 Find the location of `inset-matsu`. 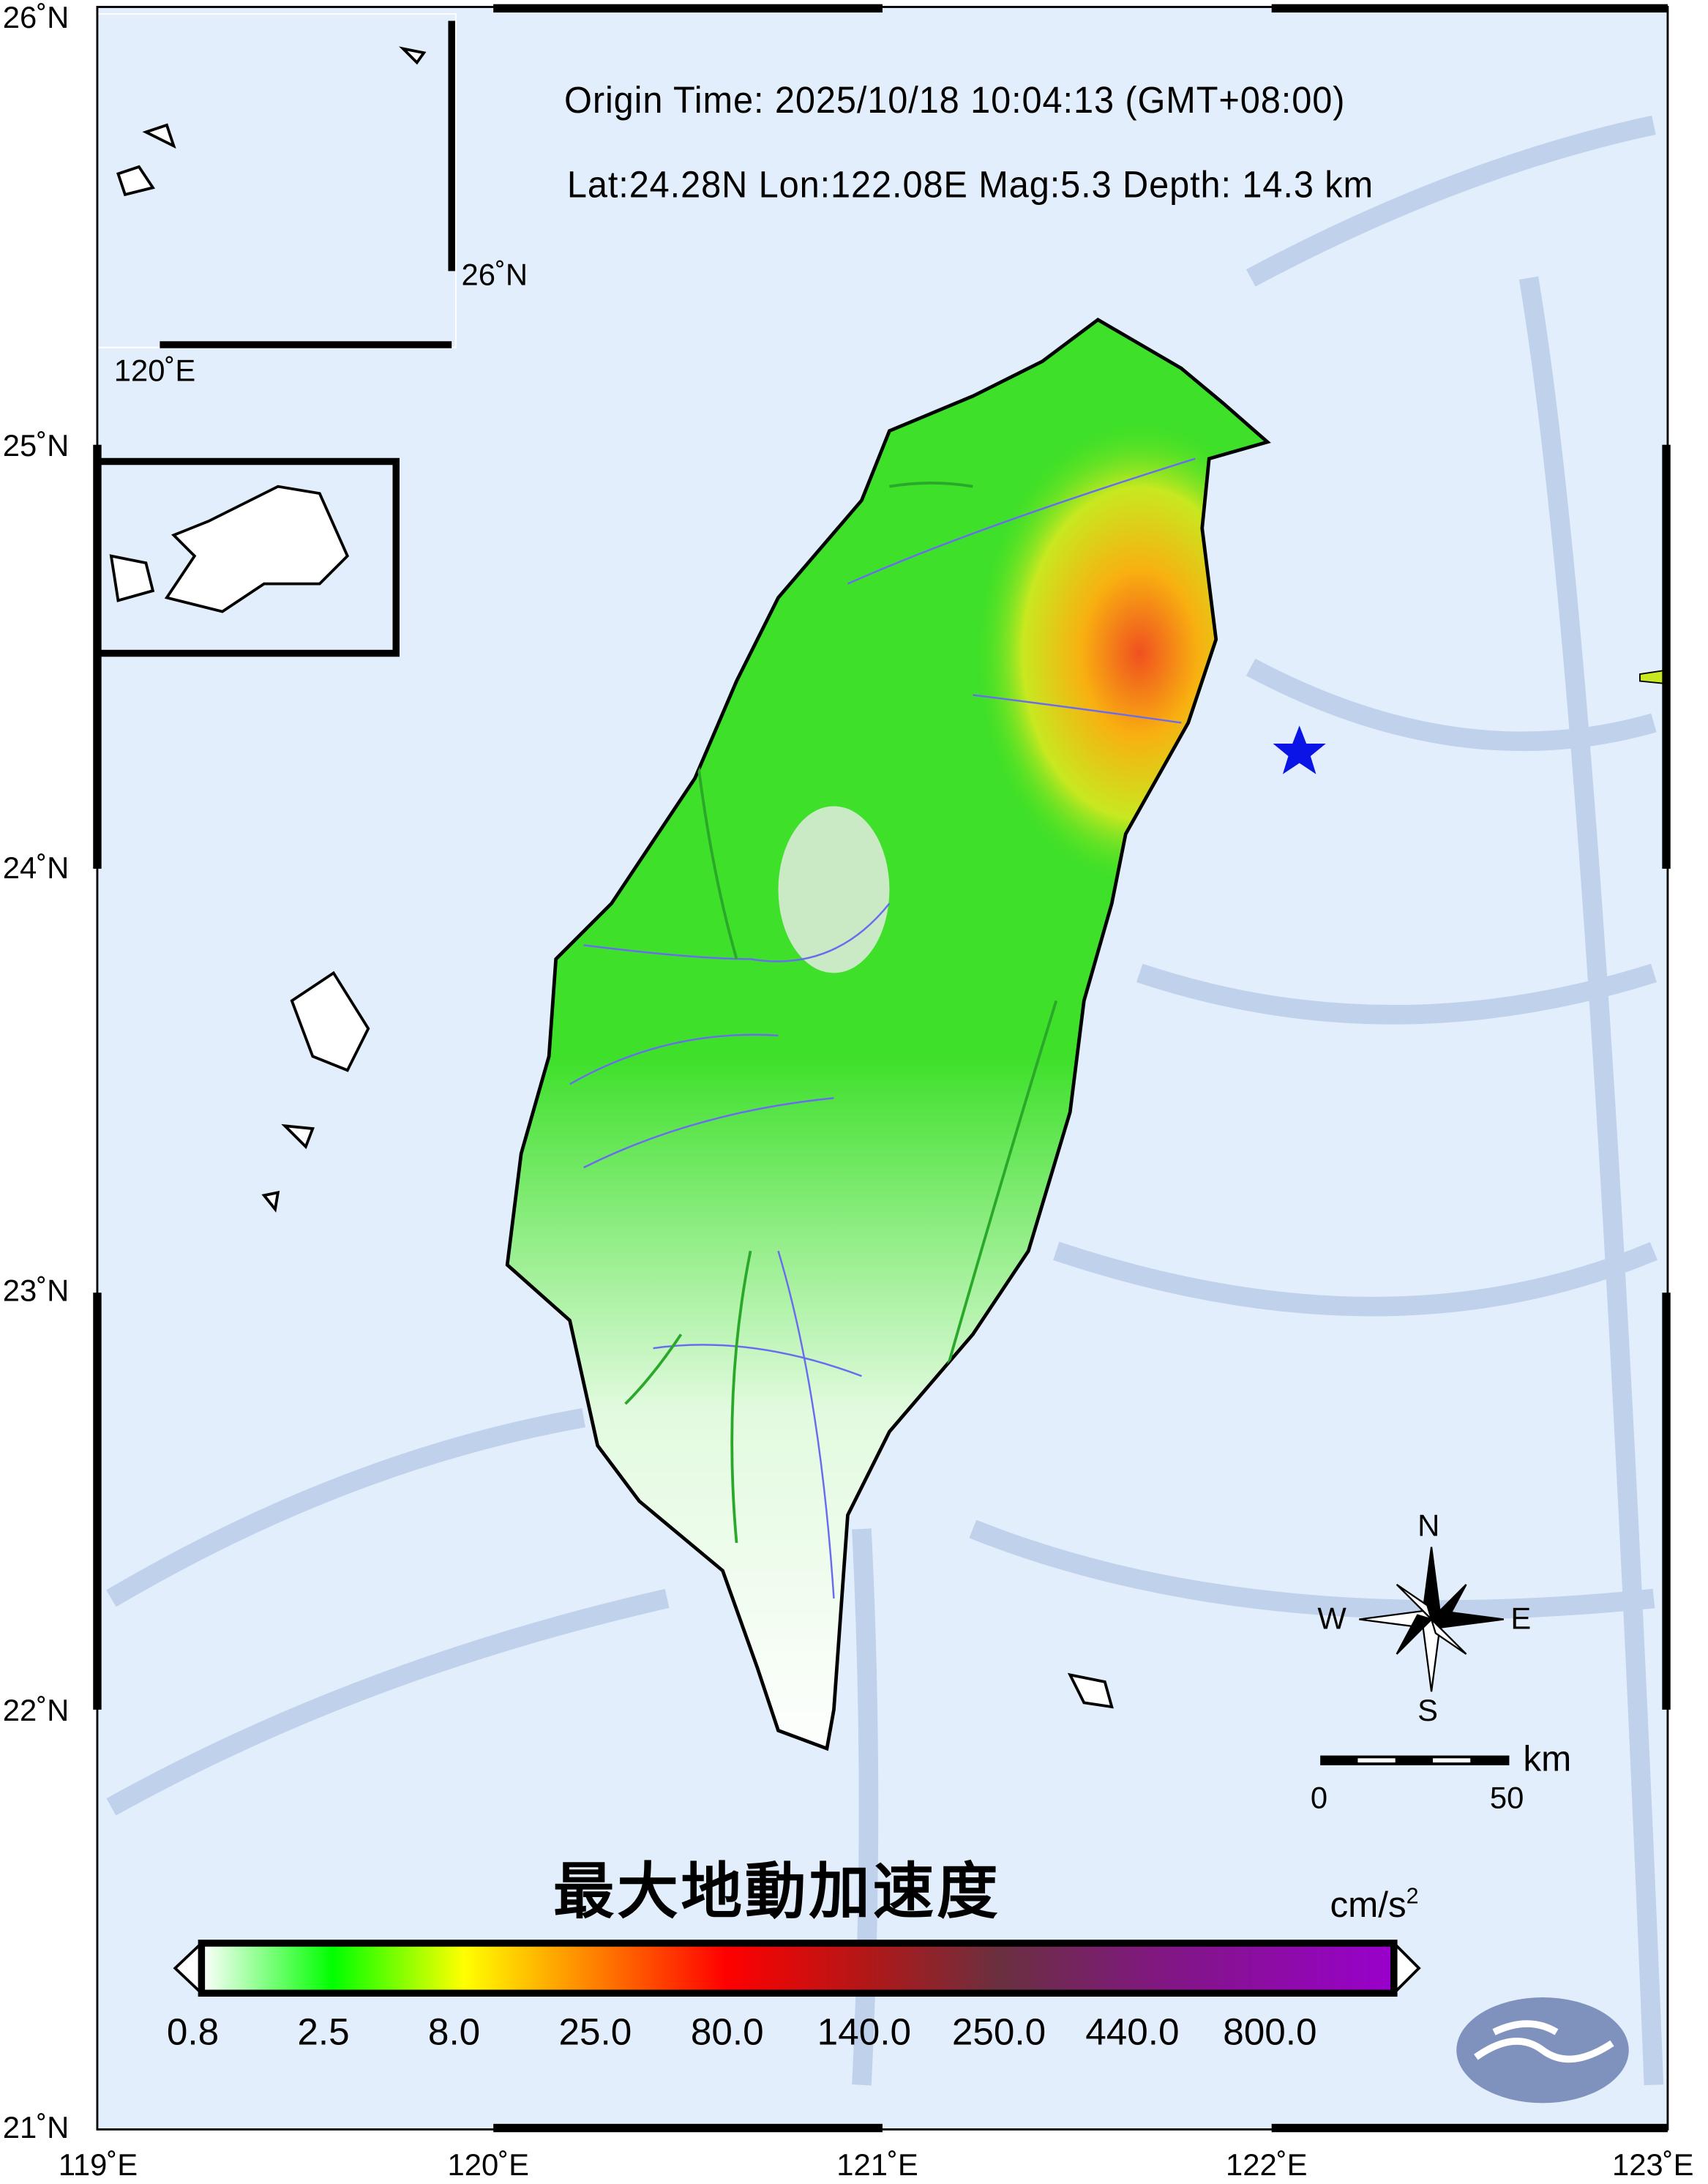

inset-matsu is located at coordinates (276, 180).